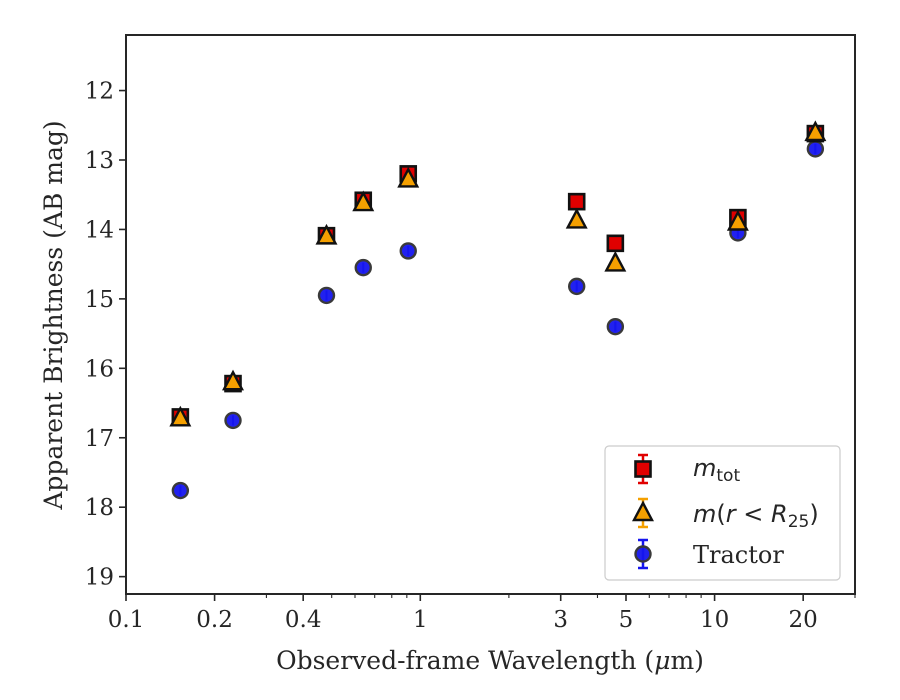  What do you see at coordinates (99, 161) in the screenshot?
I see `y-tick-label: 13` at bounding box center [99, 161].